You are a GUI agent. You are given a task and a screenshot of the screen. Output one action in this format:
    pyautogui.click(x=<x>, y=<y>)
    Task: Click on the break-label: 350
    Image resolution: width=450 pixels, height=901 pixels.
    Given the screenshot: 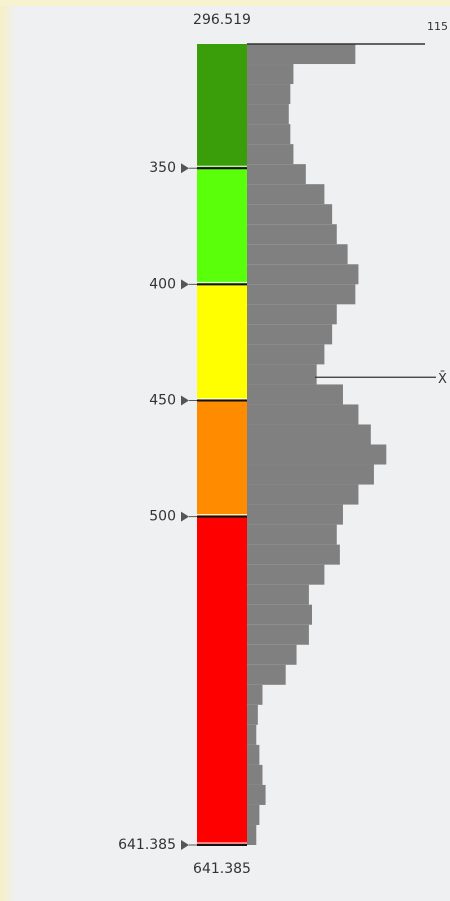 What is the action you would take?
    pyautogui.click(x=162, y=168)
    